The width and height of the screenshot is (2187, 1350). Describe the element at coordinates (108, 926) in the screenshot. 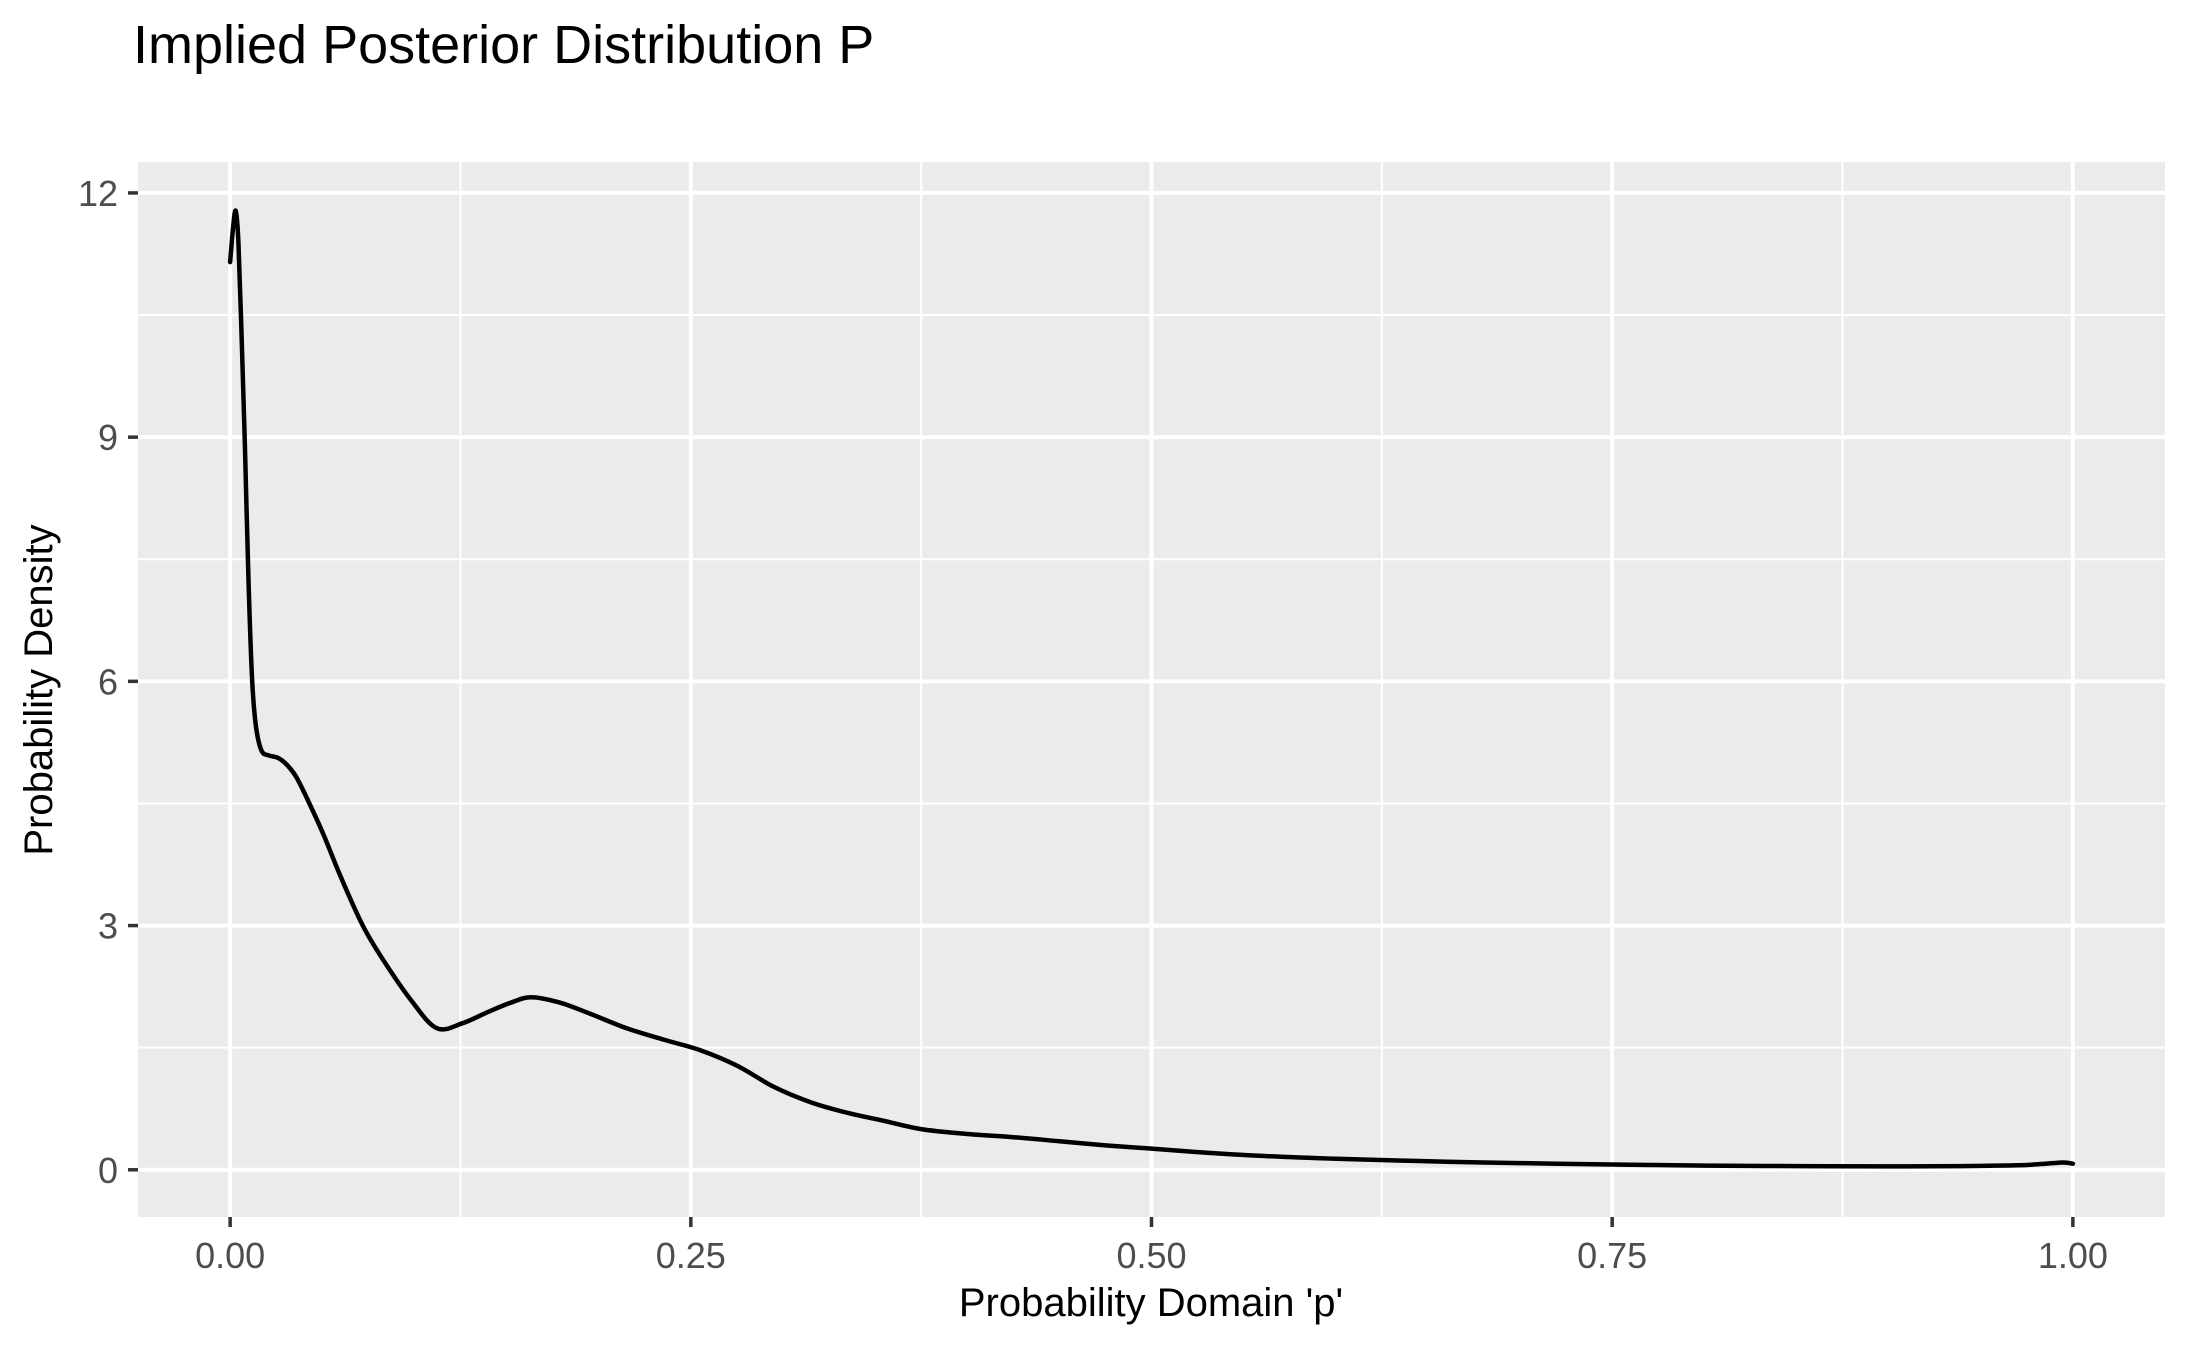

I see `y-tick-label: 3` at that location.